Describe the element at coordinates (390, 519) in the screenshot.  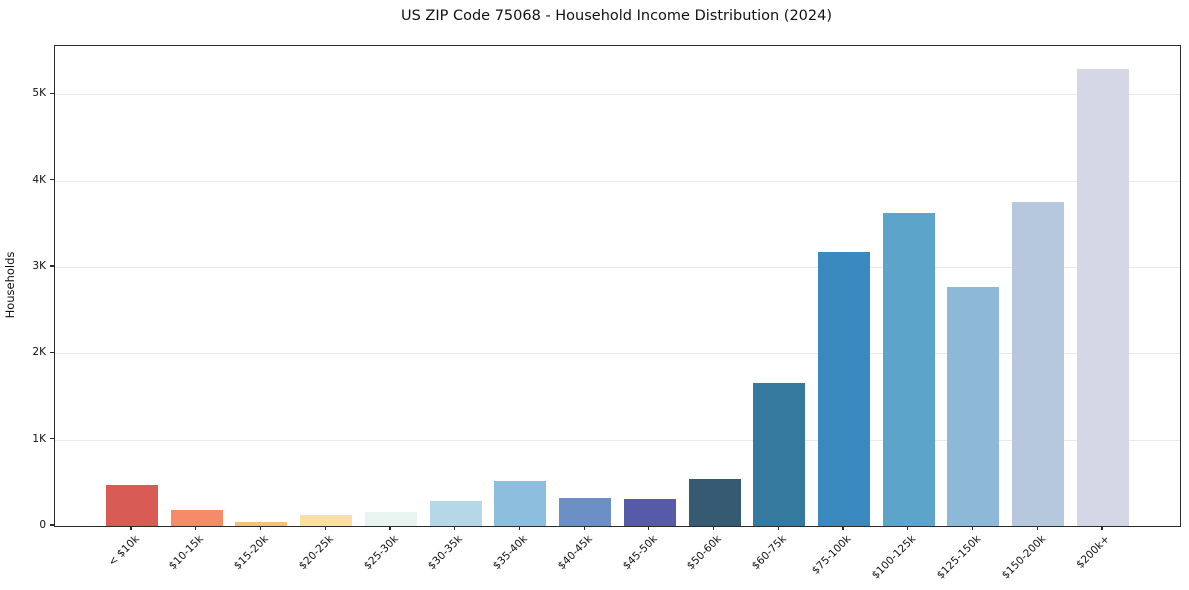
I see `bar-$25-30k` at that location.